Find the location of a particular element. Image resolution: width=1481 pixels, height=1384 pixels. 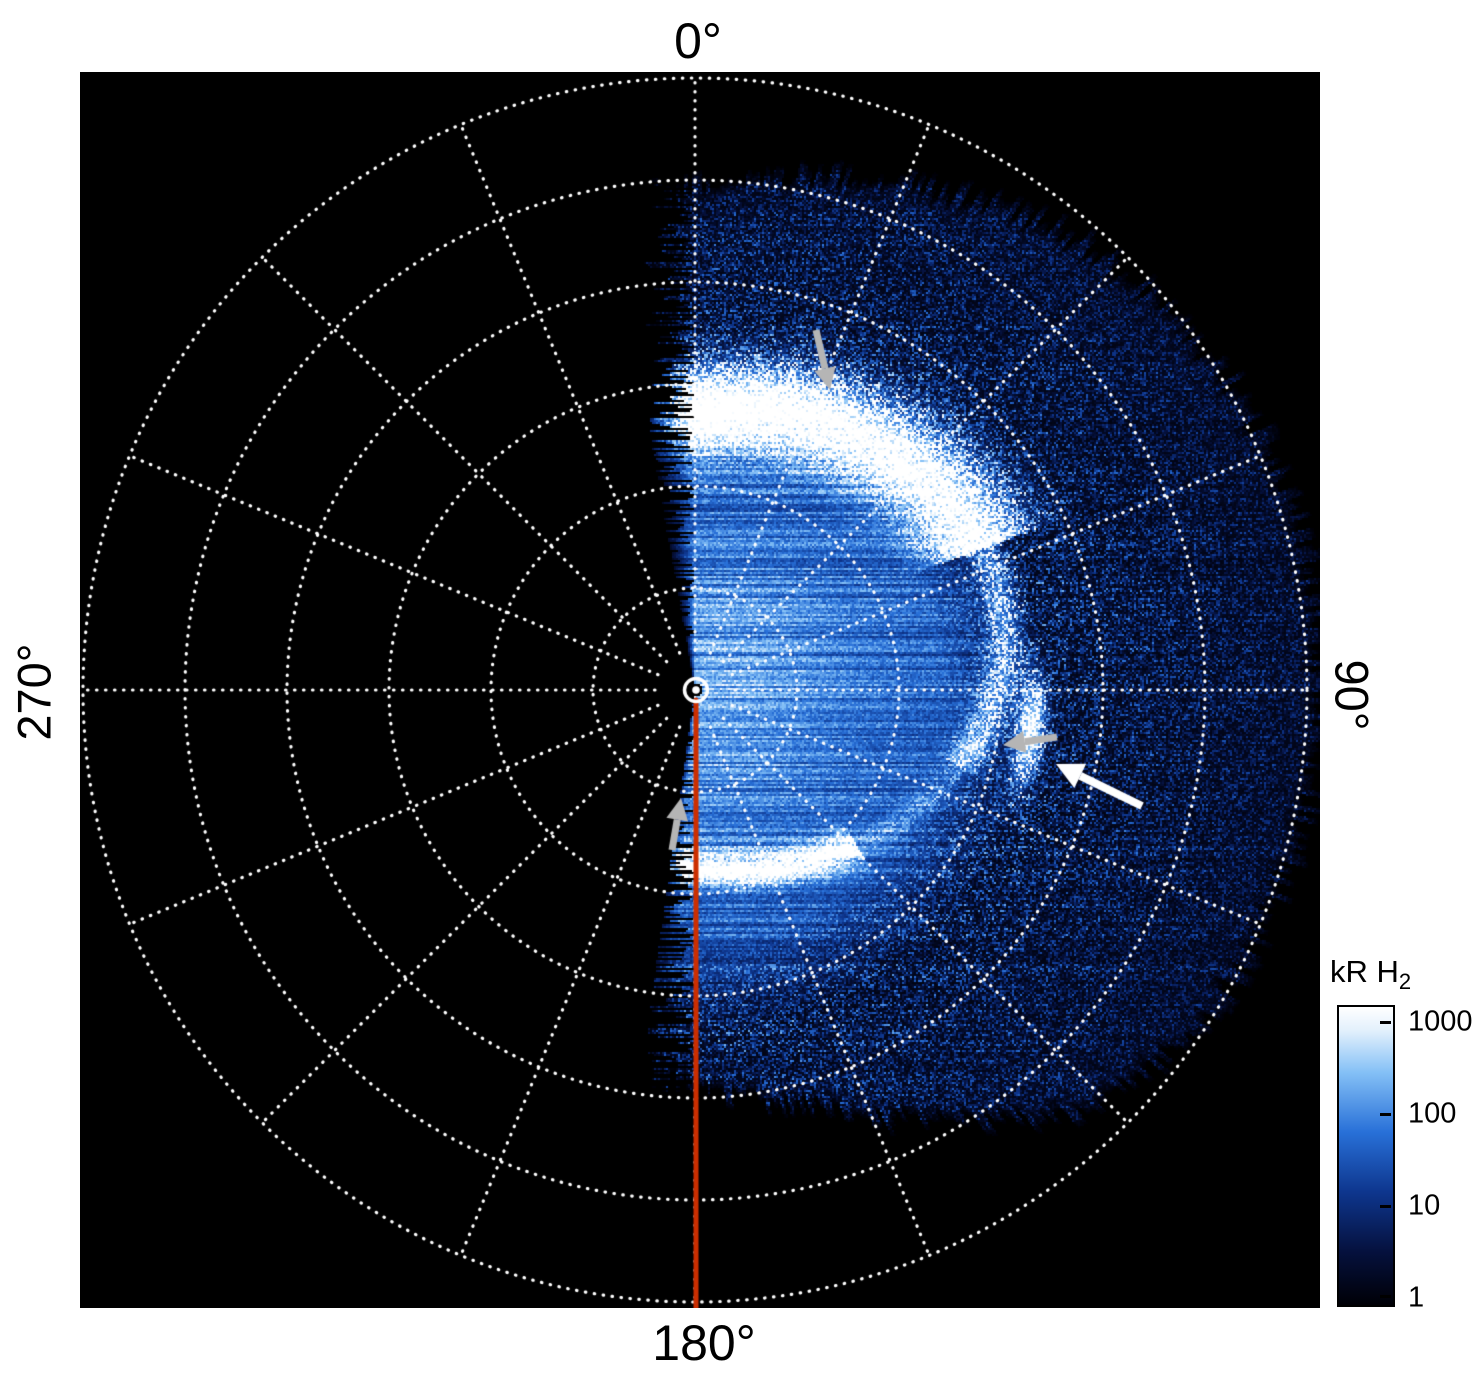

angle-label-0: 0° is located at coordinates (698, 41).